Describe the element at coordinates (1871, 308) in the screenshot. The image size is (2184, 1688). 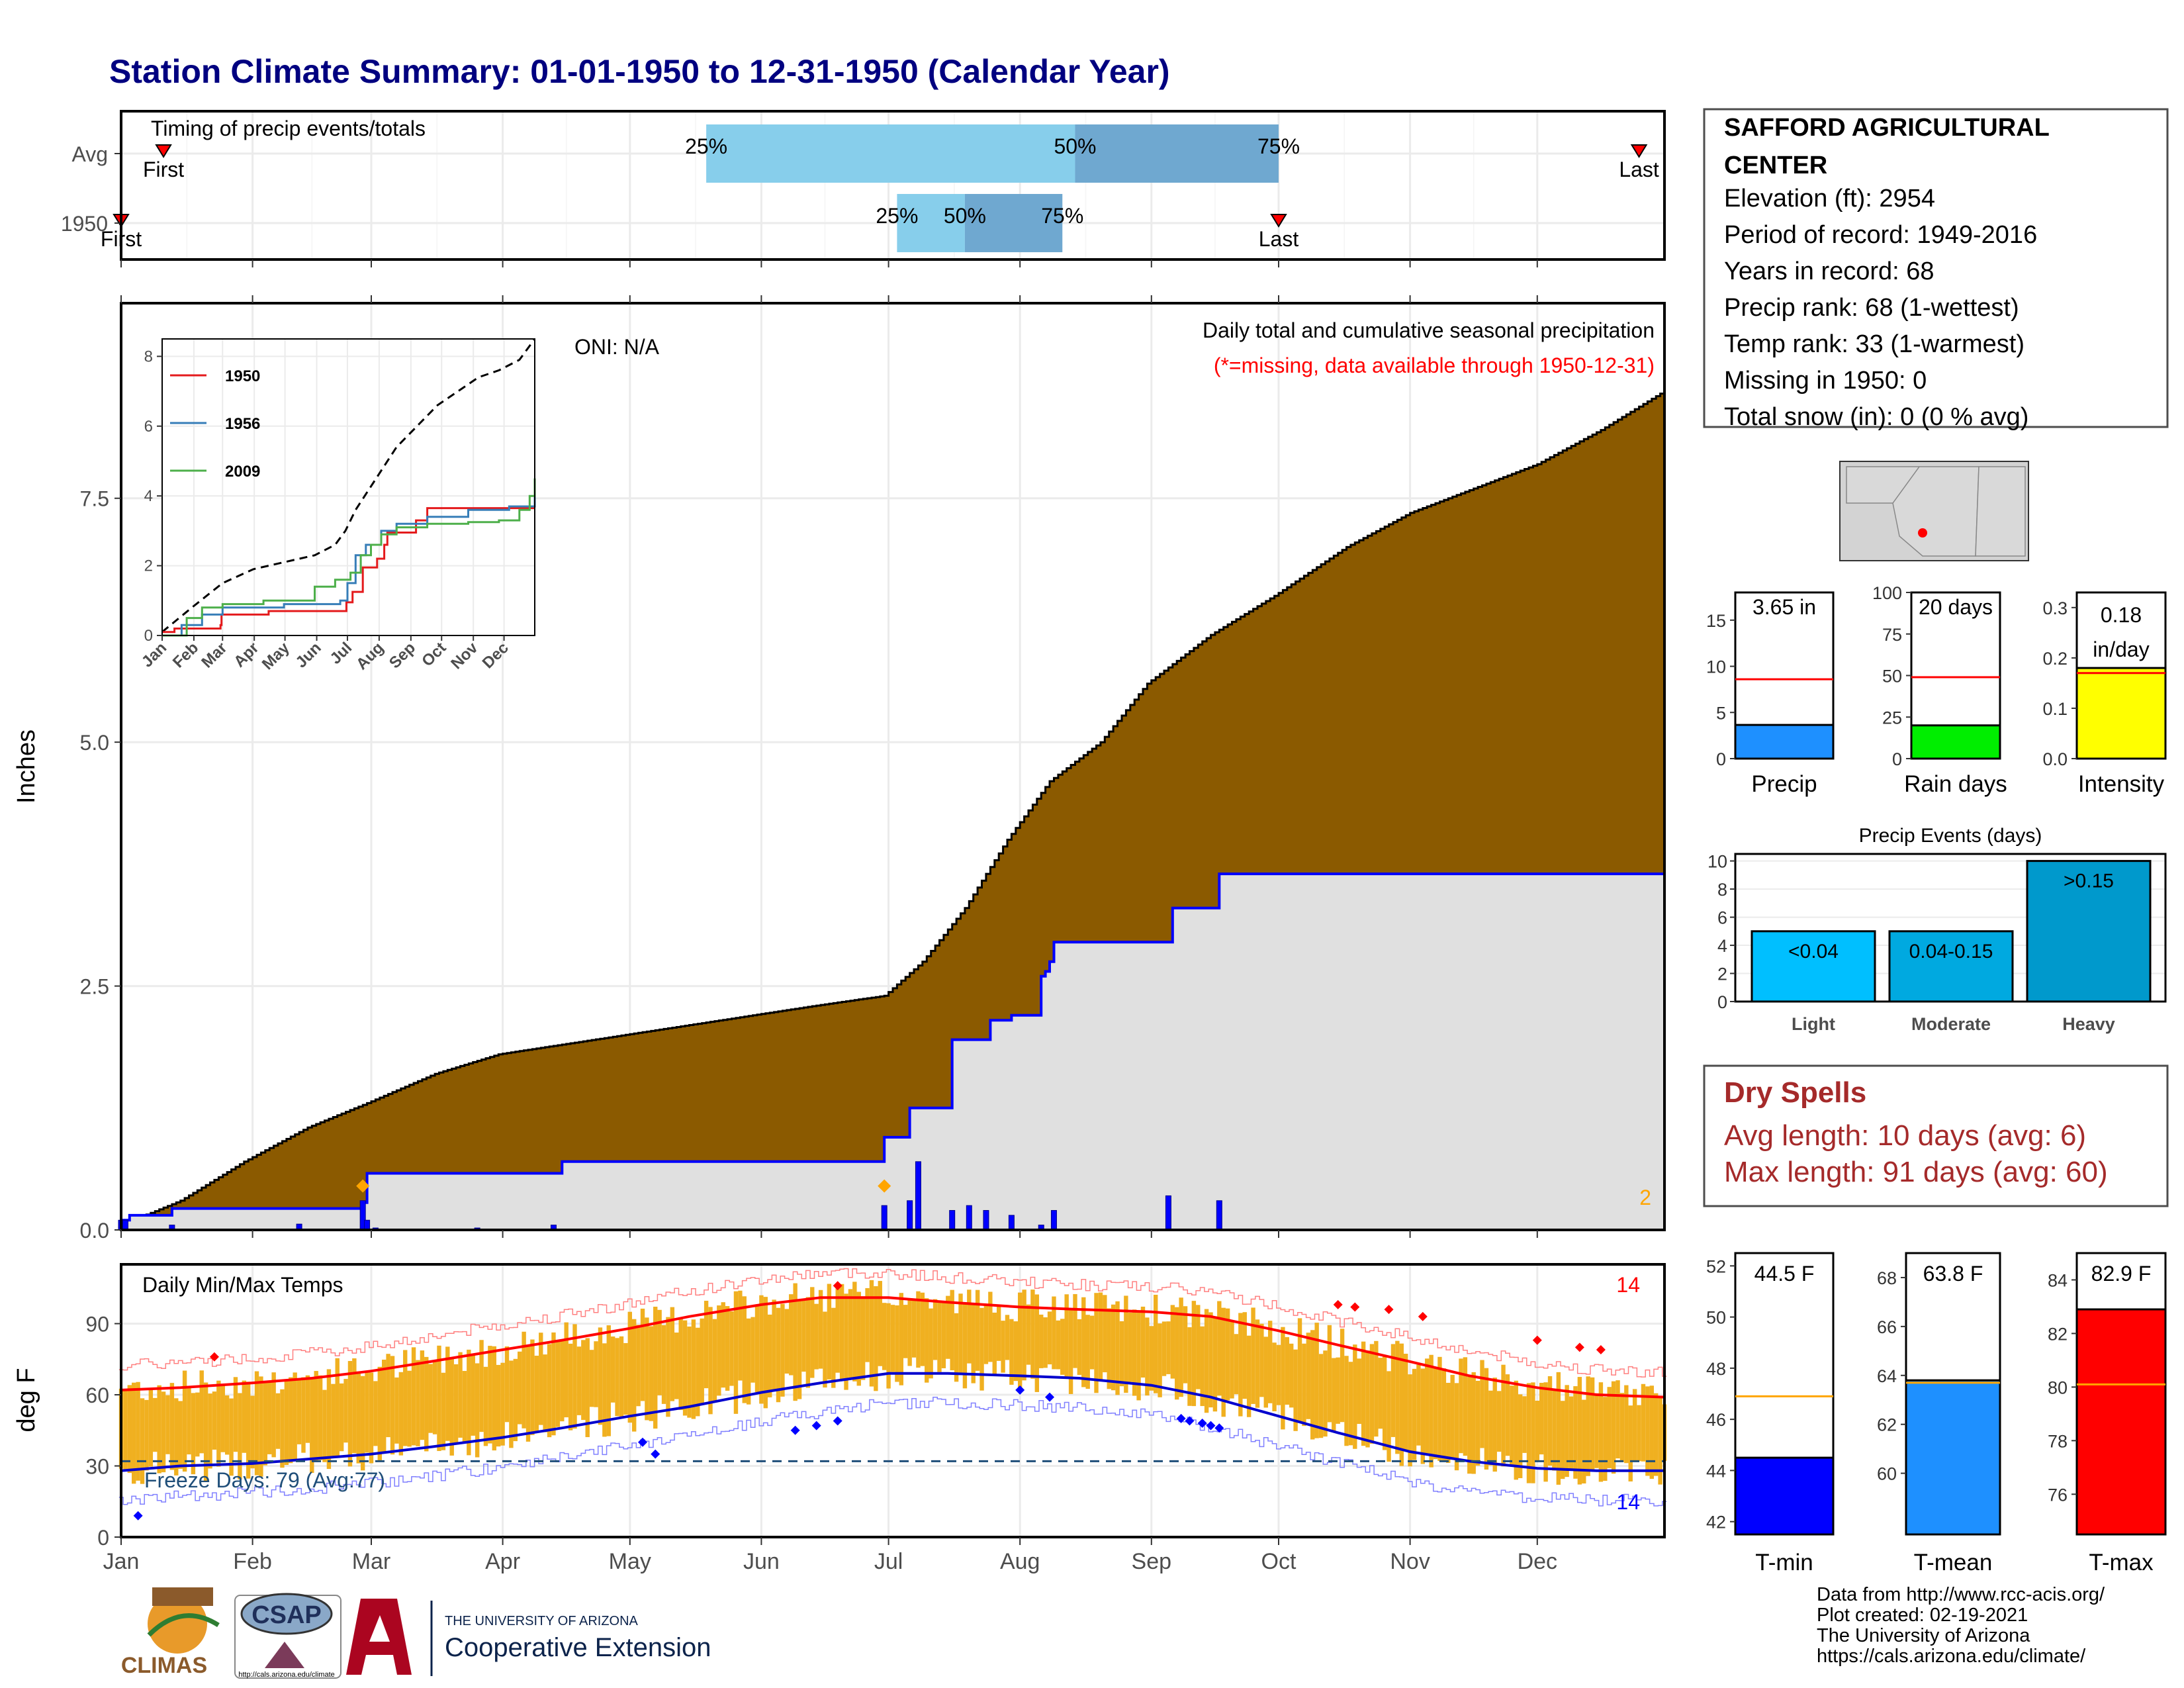
I see `station-info-line: Precip rank: 68 (1-wettest)` at that location.